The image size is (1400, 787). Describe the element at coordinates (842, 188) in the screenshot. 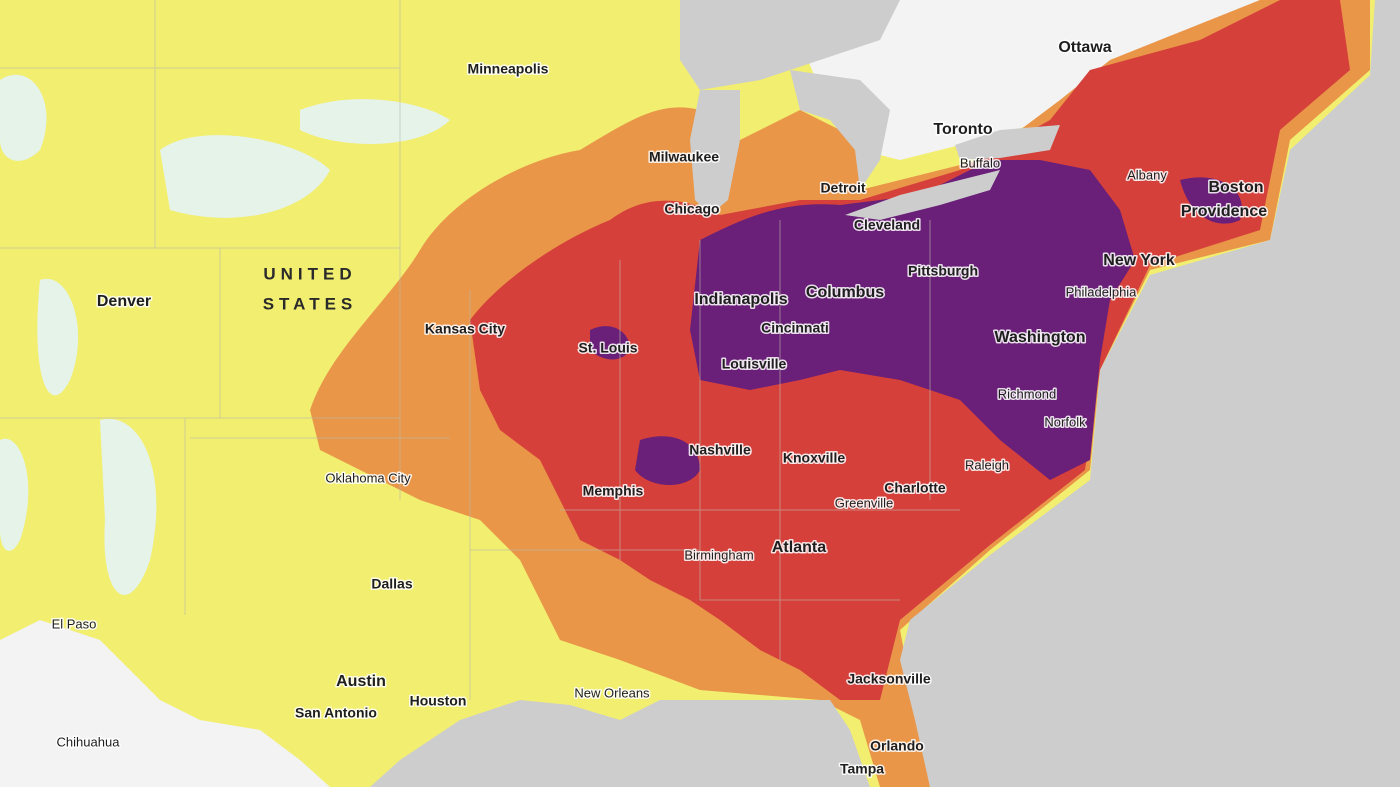

I see `city-label: Detroit` at that location.